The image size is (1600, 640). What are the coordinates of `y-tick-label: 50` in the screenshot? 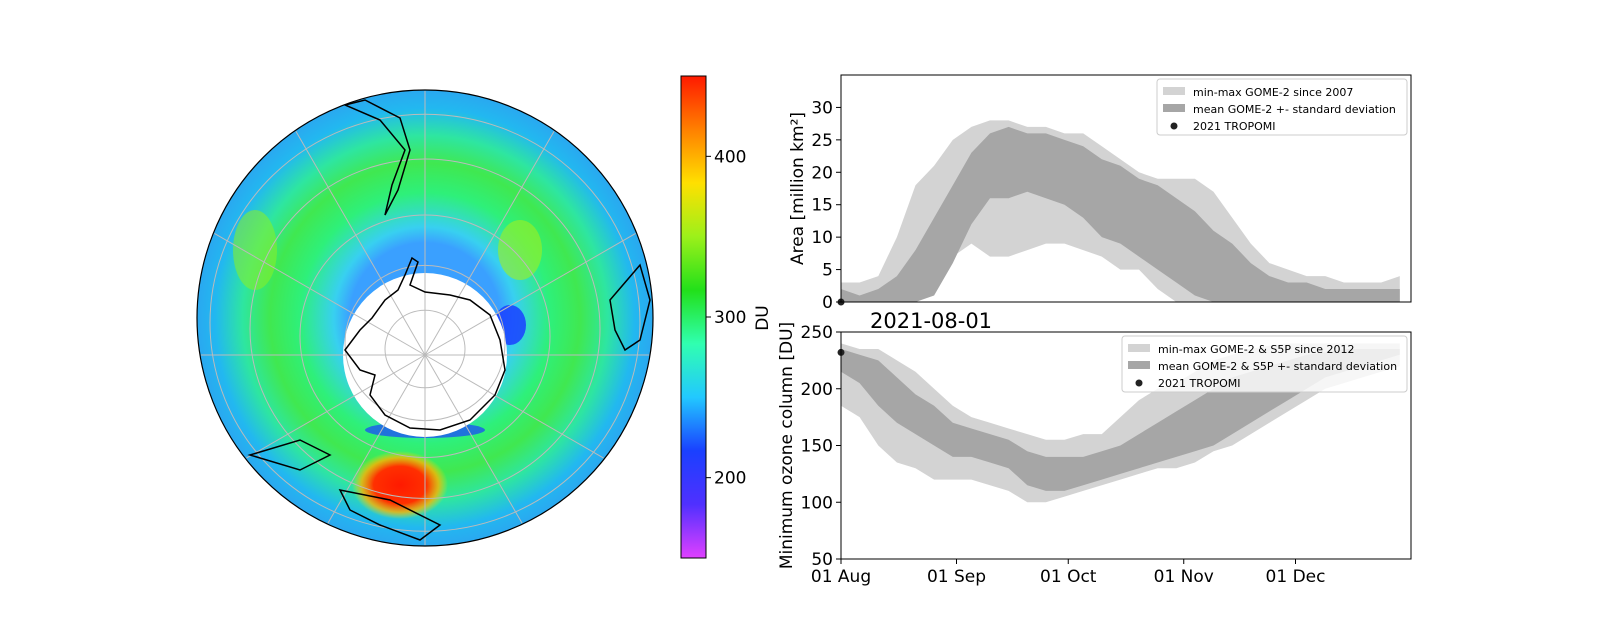 It's located at (822, 560).